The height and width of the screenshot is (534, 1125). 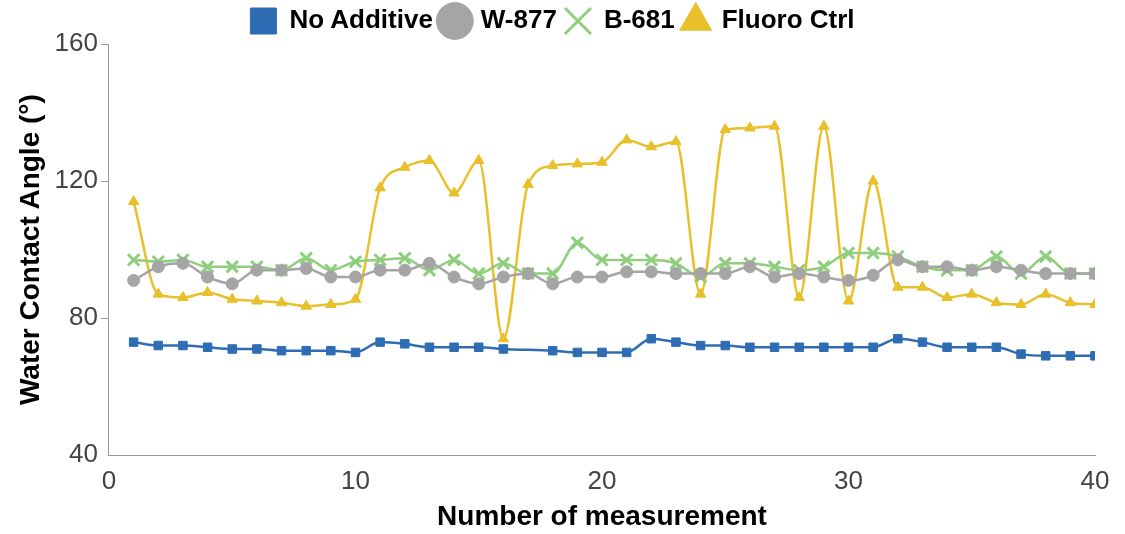 I want to click on x-tick-label: 0, so click(x=109, y=479).